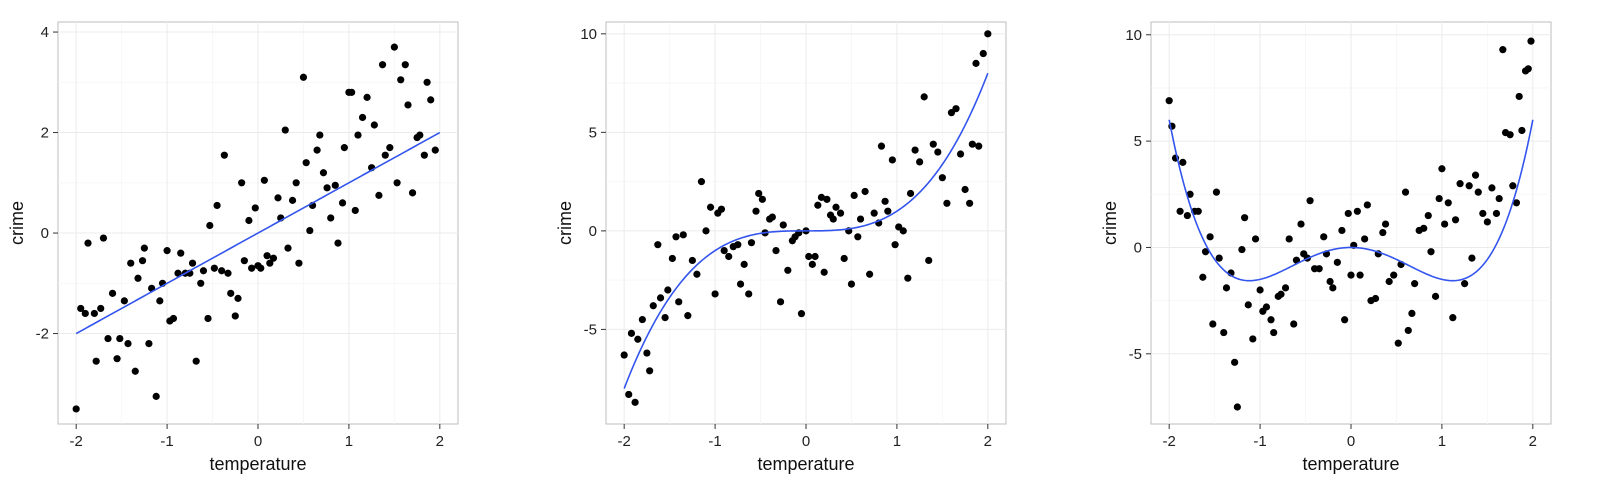  I want to click on y-tick-label: 5, so click(593, 132).